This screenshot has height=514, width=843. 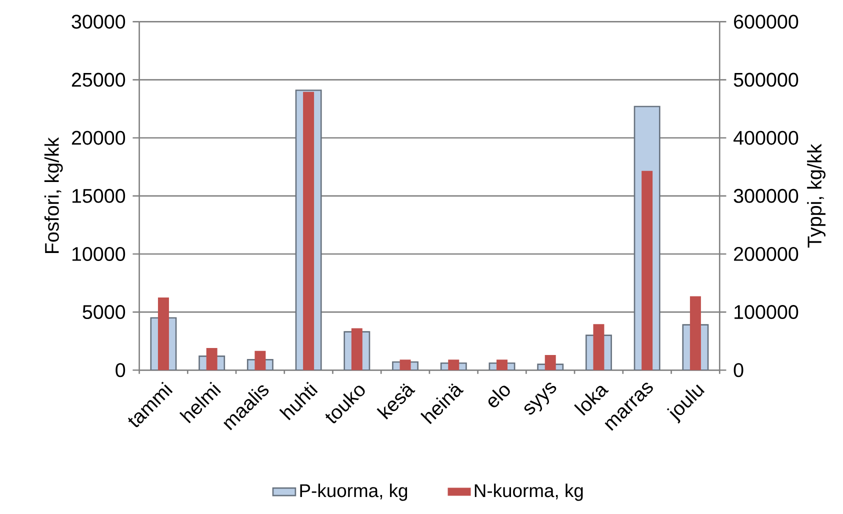 What do you see at coordinates (499, 397) in the screenshot?
I see `x-tick-label: elo` at bounding box center [499, 397].